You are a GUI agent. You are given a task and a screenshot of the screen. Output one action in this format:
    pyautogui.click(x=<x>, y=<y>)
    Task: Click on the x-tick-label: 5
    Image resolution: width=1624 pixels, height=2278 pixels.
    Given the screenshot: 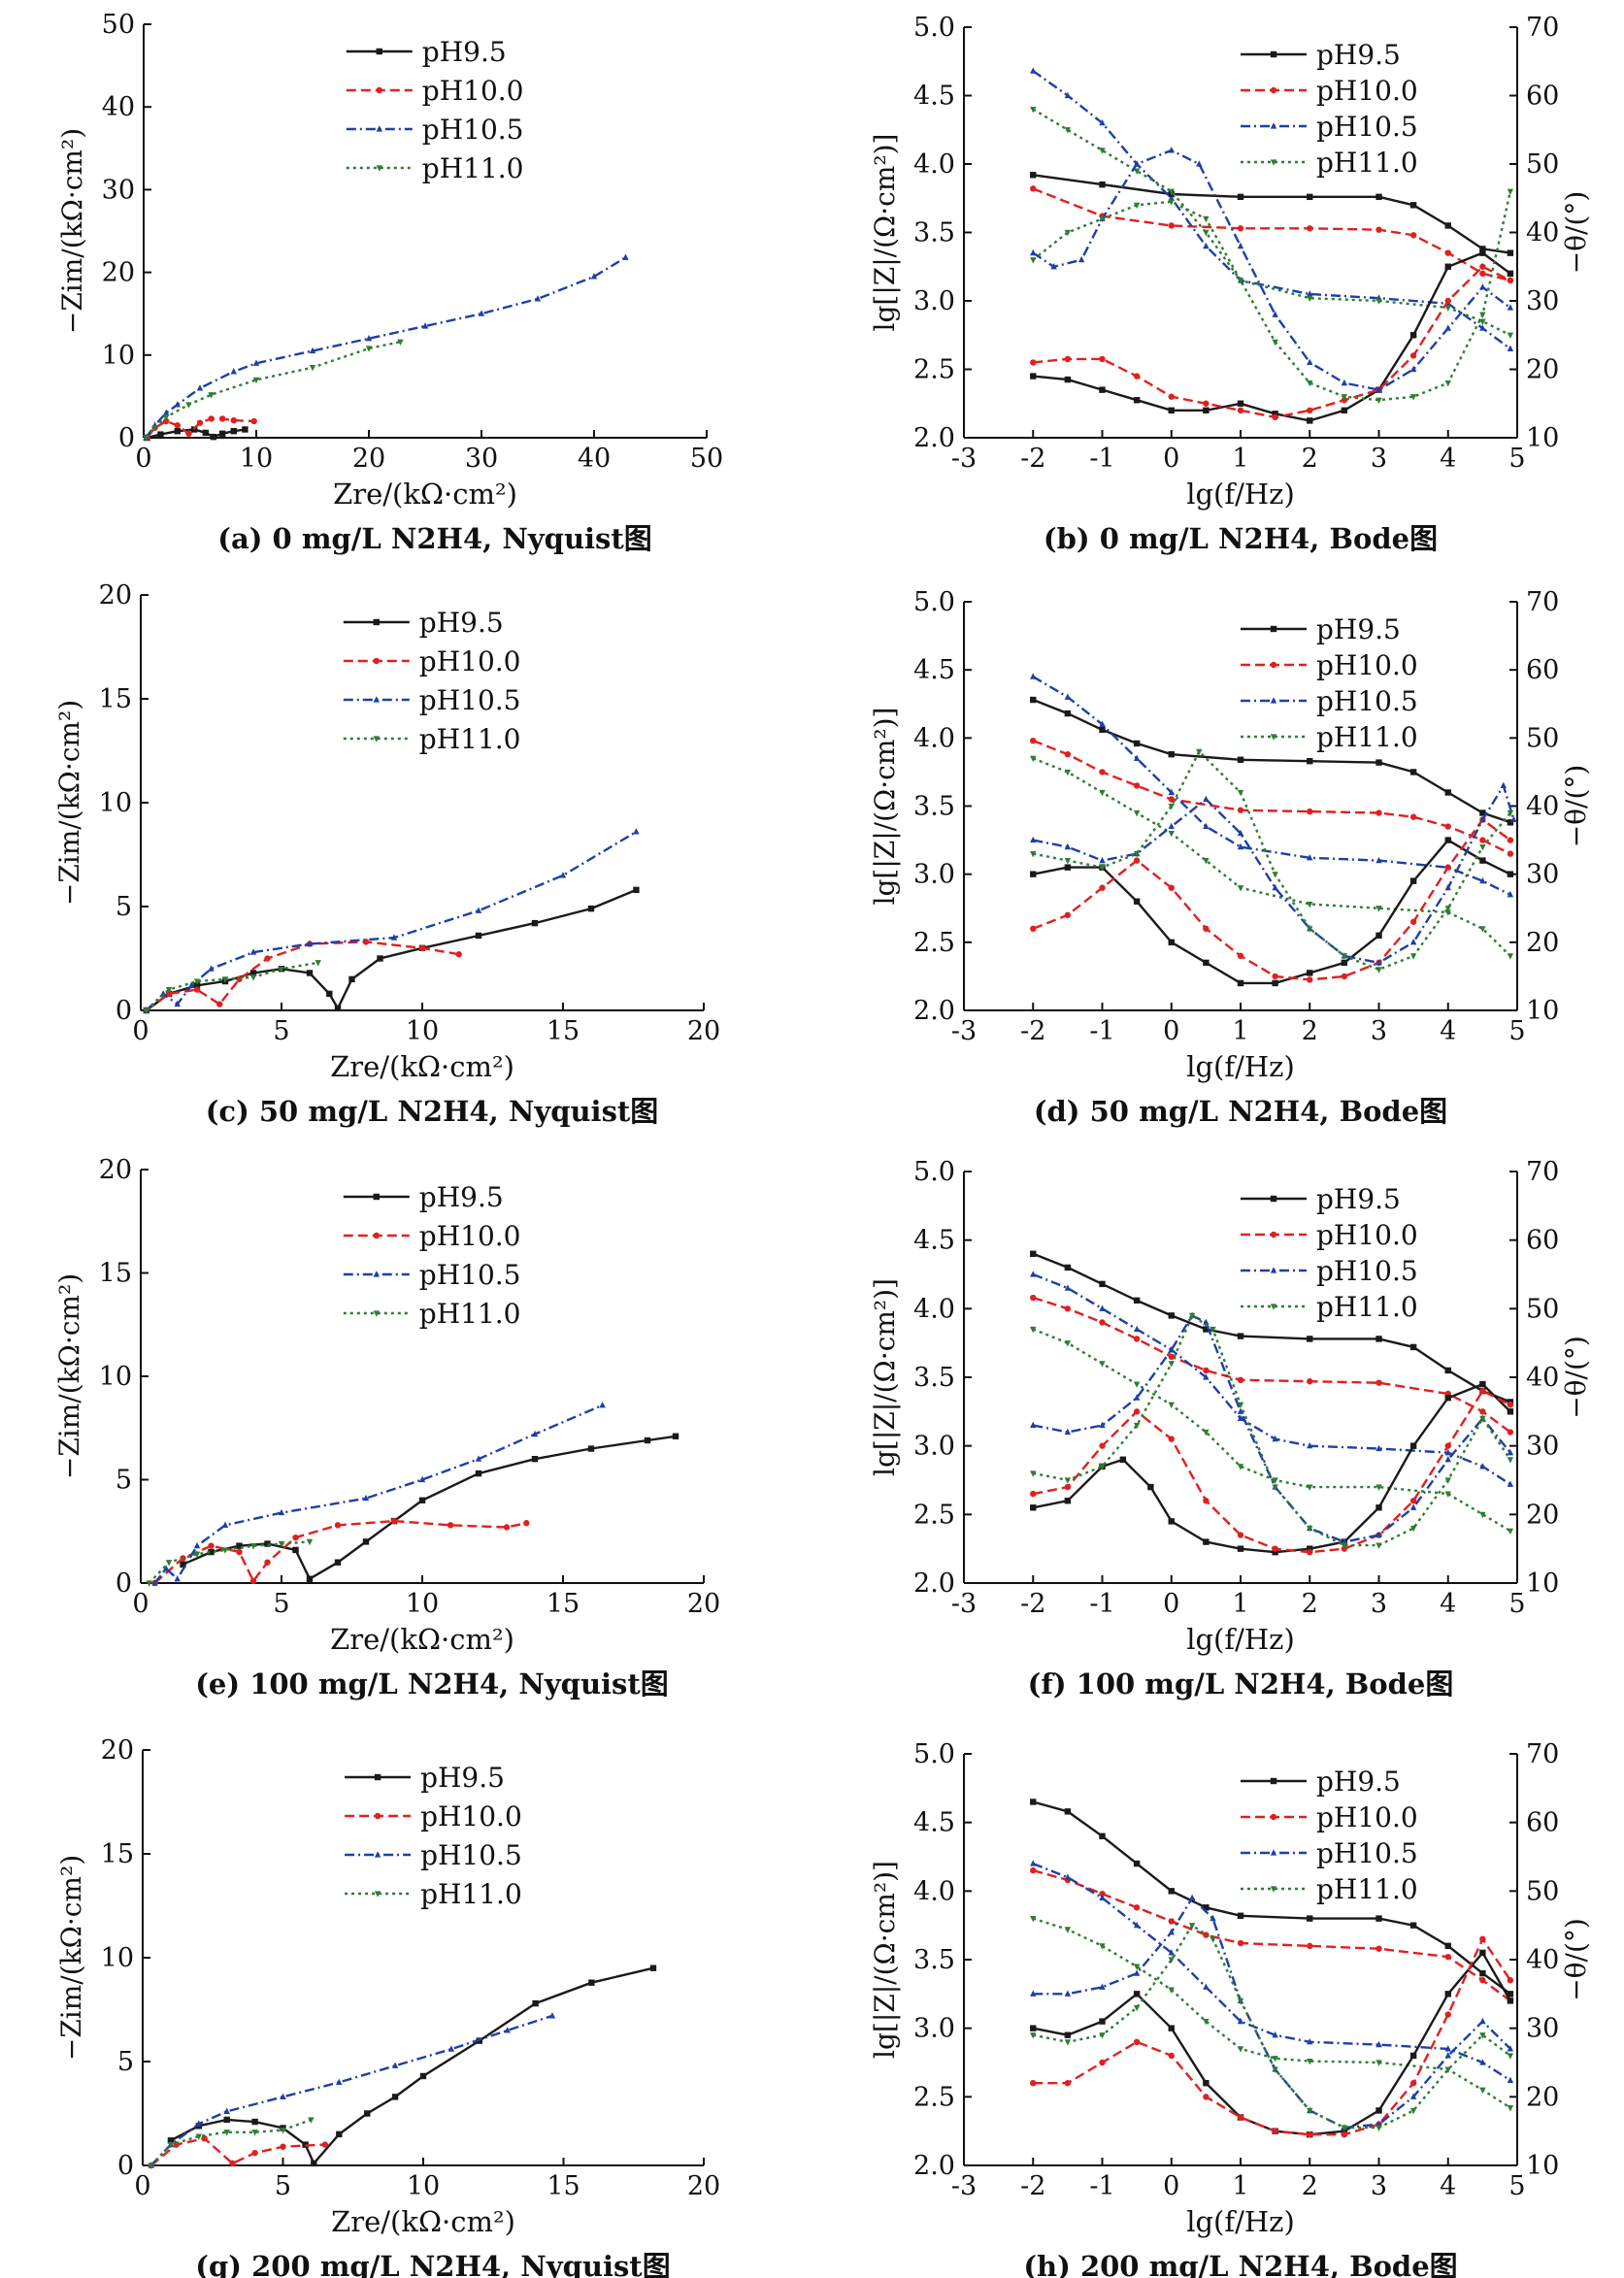 What is the action you would take?
    pyautogui.click(x=283, y=2186)
    